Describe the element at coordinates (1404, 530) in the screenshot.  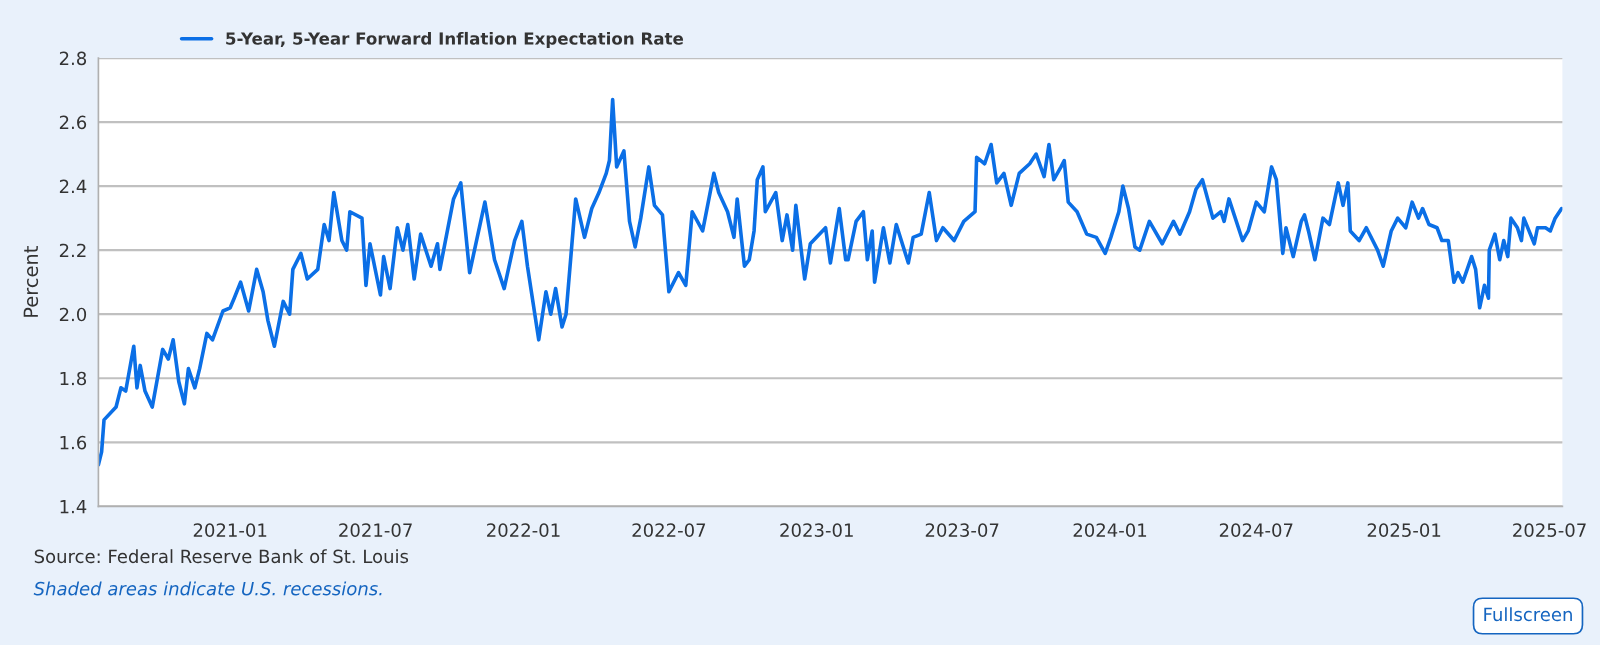
I see `x-tick-label: 2025-01` at that location.